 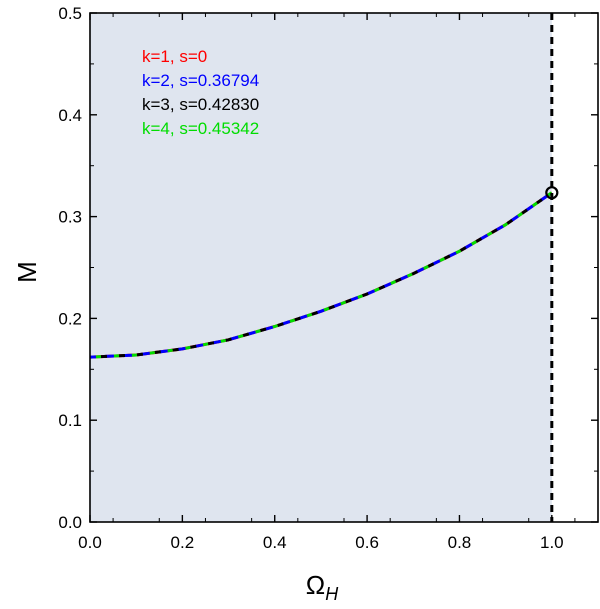 I want to click on x-tick-label: 0.8, so click(x=460, y=542).